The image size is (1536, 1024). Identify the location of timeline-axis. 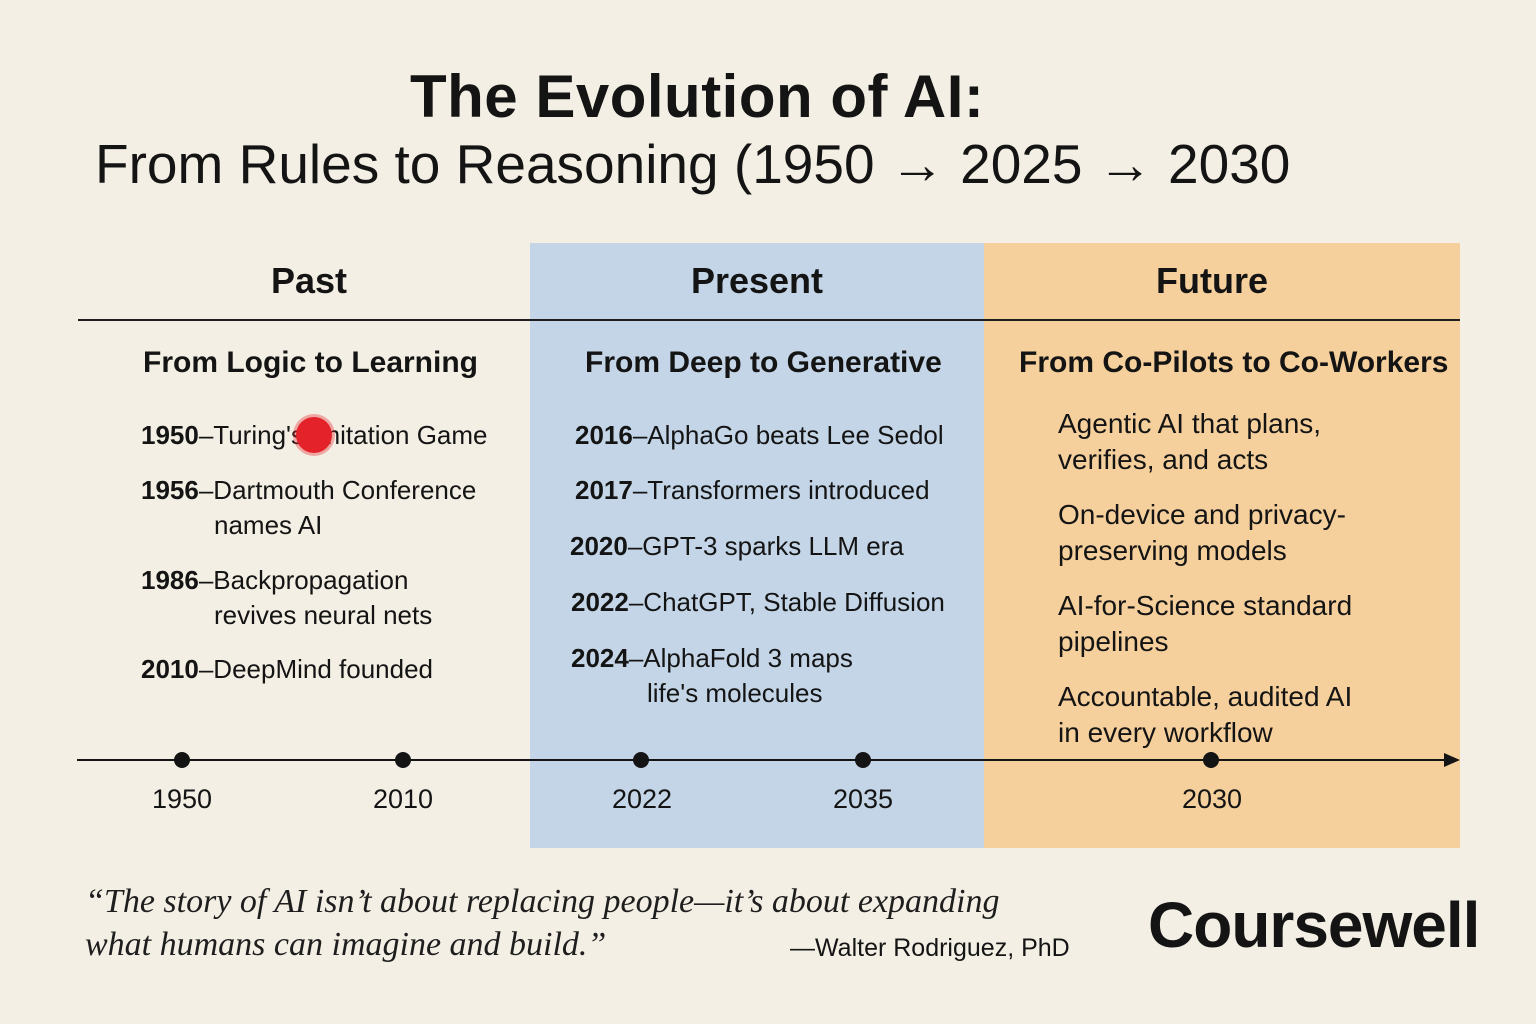
(762, 760).